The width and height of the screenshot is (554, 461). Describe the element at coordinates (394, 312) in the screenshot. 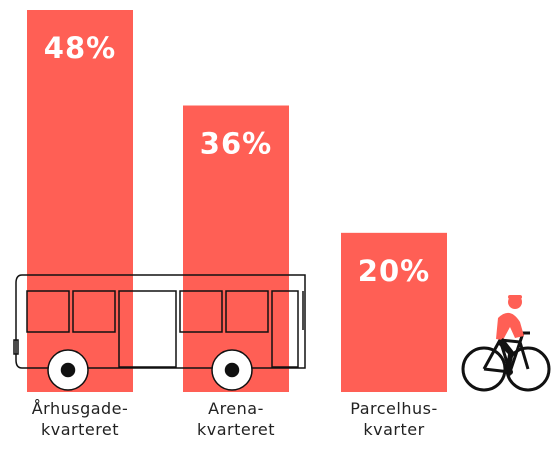

I see `bar` at that location.